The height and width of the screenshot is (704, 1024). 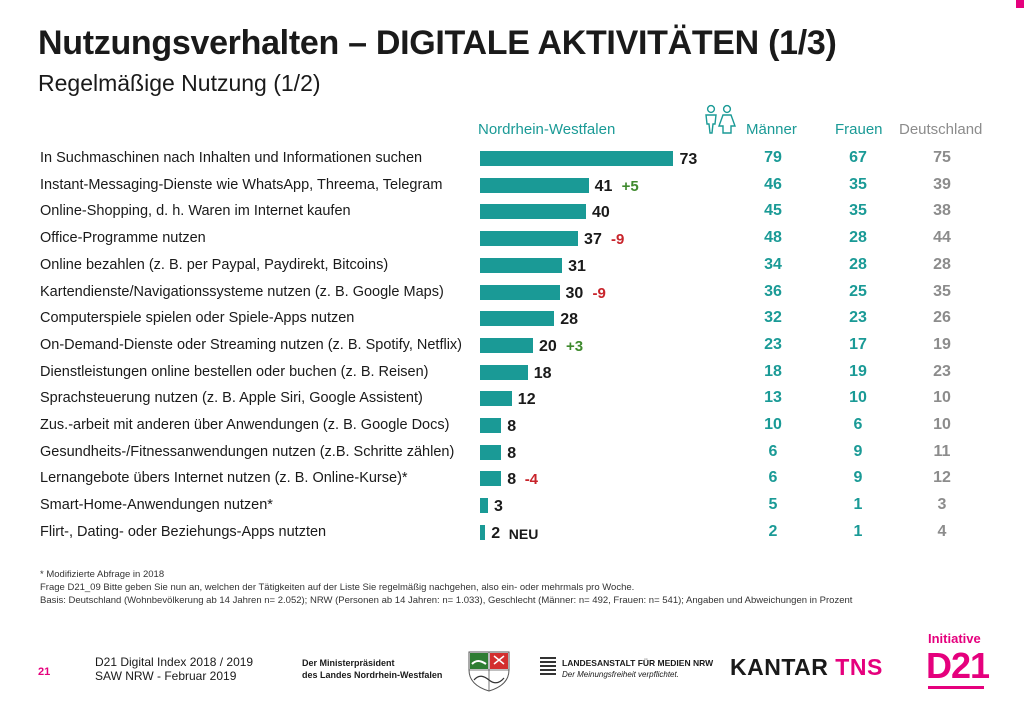 I want to click on bar-value-label: 2, so click(x=496, y=533).